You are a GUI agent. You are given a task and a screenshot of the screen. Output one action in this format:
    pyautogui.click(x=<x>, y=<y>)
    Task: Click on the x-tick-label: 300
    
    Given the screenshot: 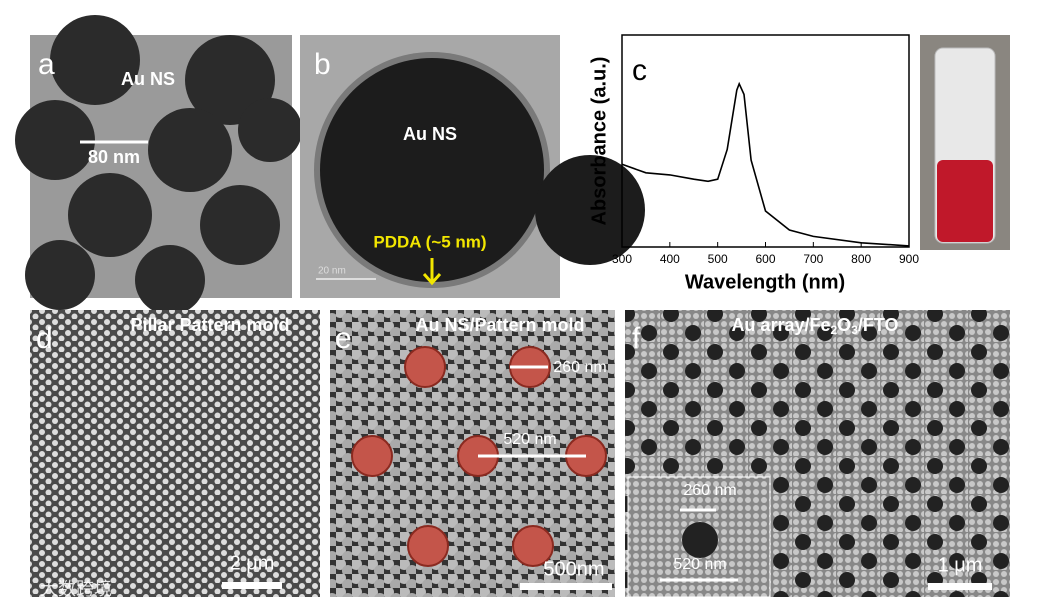 What is the action you would take?
    pyautogui.click(x=622, y=259)
    